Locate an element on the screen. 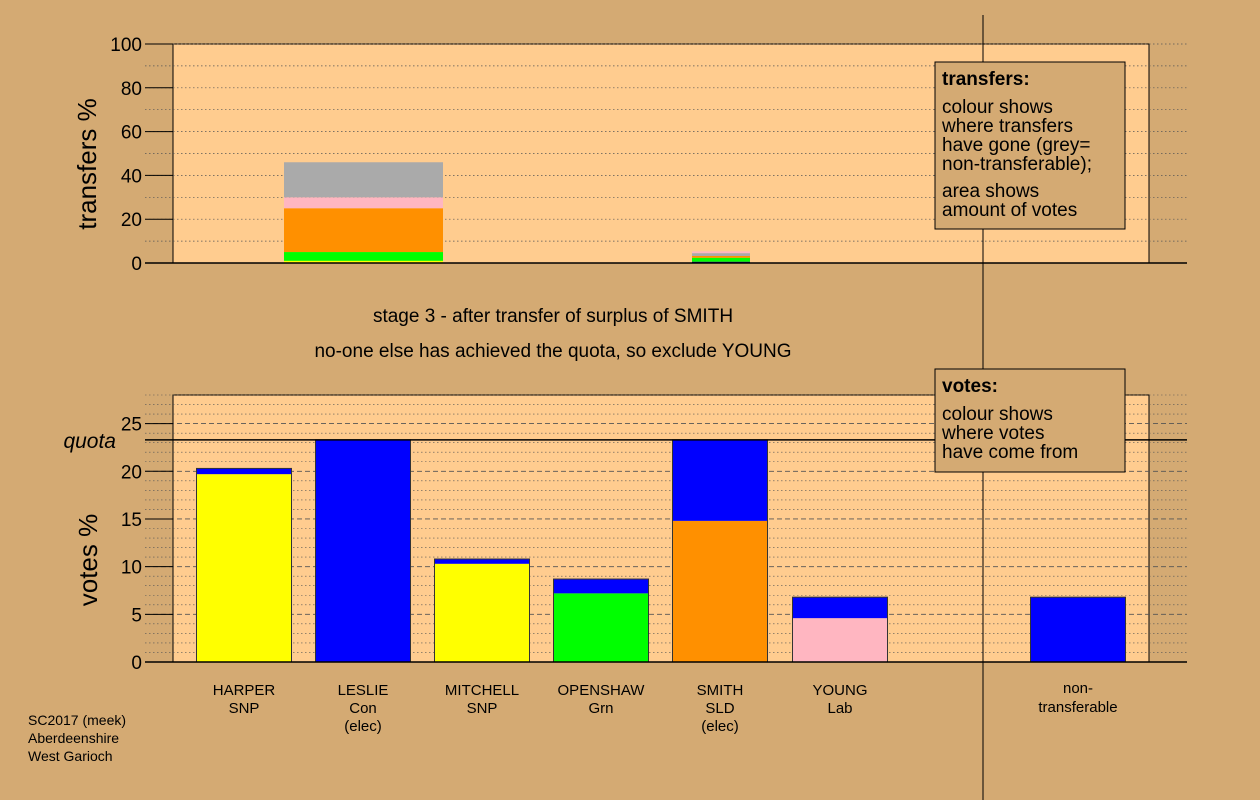  candidate-label-line: HARPER is located at coordinates (244, 690).